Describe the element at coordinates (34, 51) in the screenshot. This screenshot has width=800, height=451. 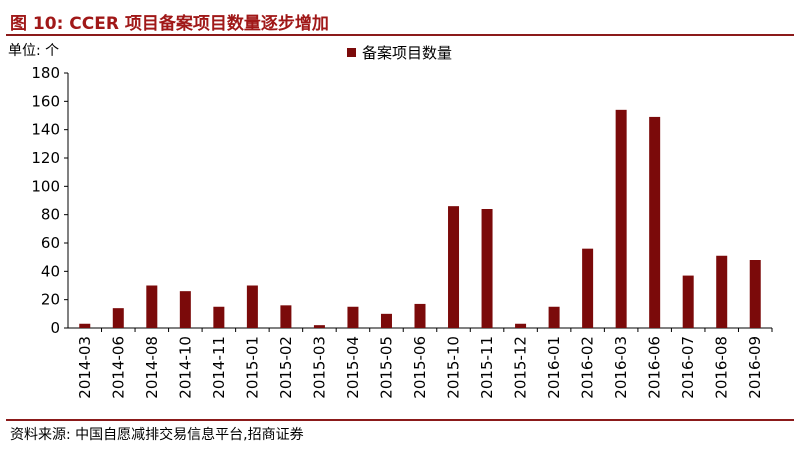
I see `unit-label: 单位: 个` at that location.